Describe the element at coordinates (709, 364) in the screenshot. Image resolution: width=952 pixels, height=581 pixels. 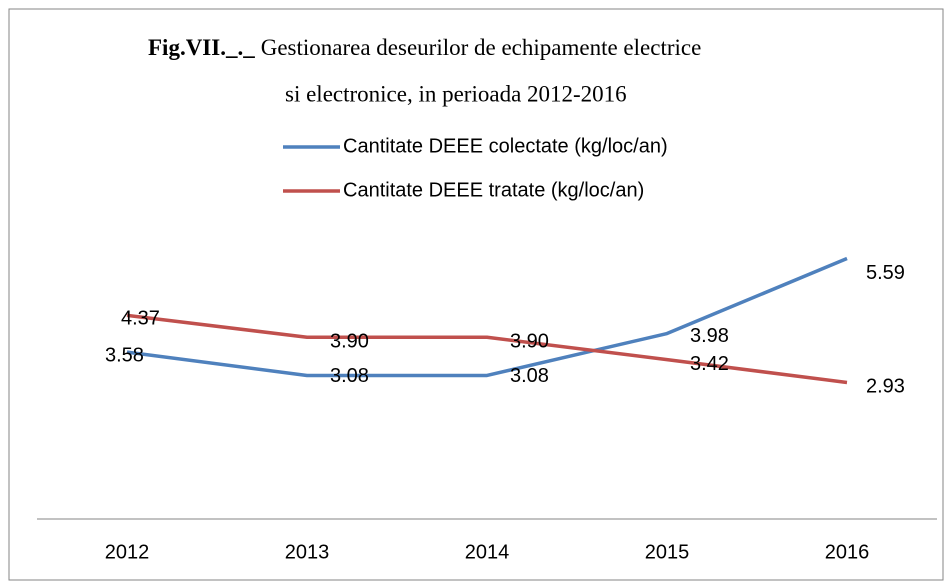
I see `data-label: 3.42` at that location.